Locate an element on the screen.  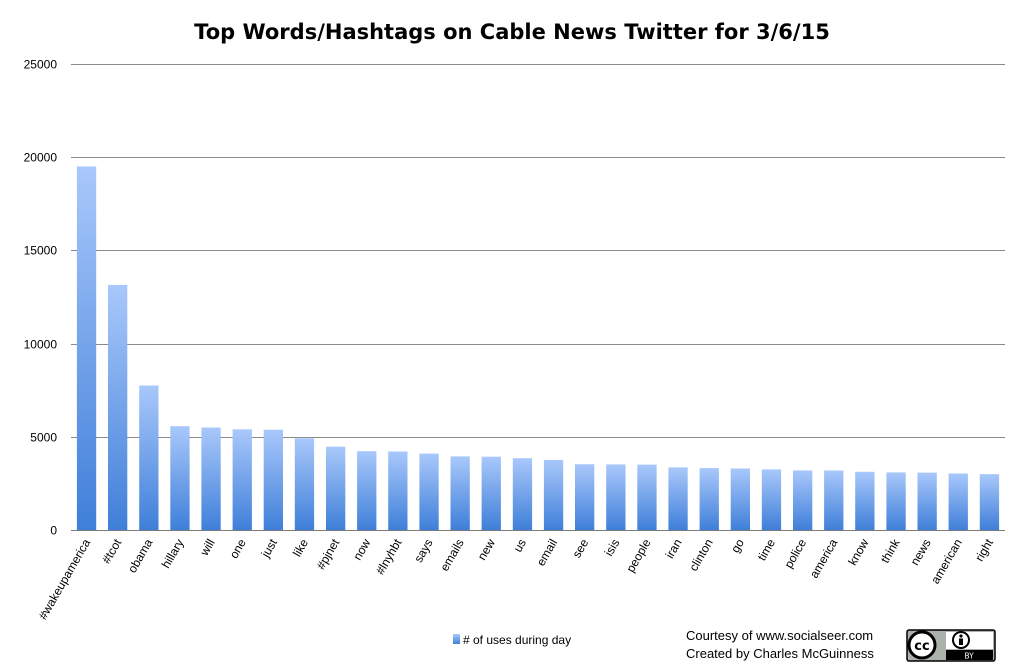
license-text: BY is located at coordinates (969, 656).